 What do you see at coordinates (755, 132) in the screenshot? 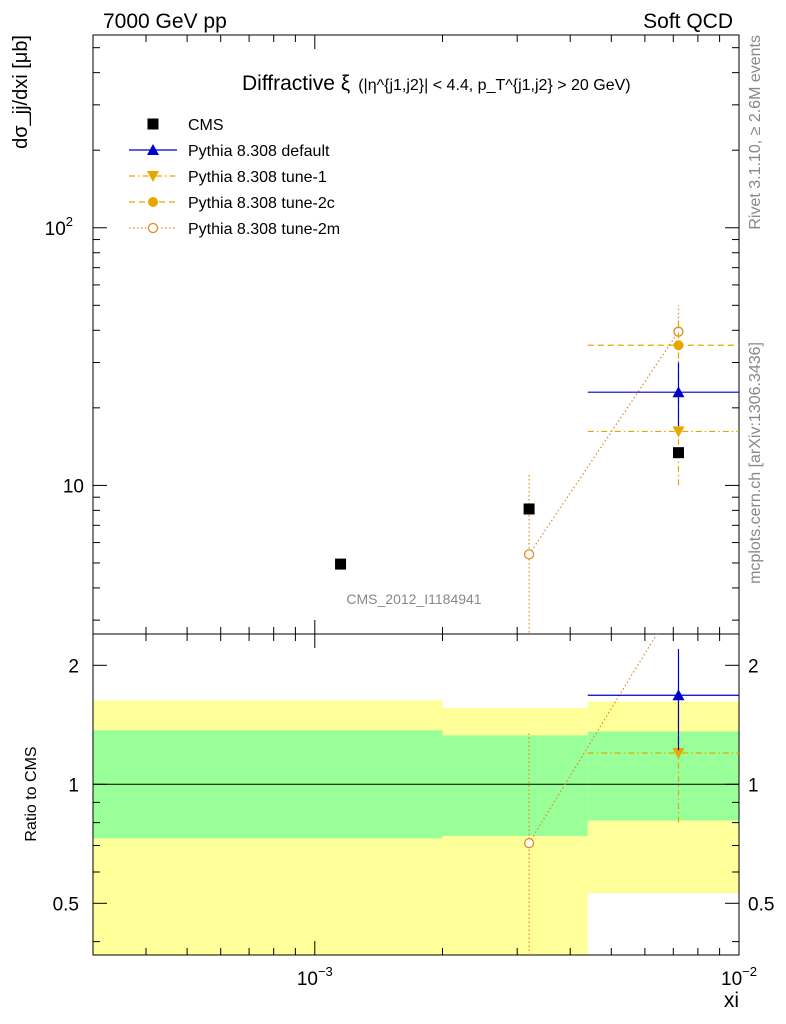
I see `side-text-upper: Rivet 3.1.10, ≥ 2.6M events` at bounding box center [755, 132].